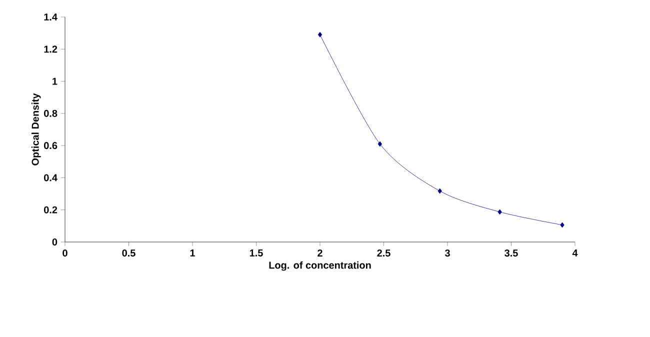 Image resolution: width=650 pixels, height=337 pixels. What do you see at coordinates (129, 253) in the screenshot?
I see `x-tick-label: 0.5` at bounding box center [129, 253].